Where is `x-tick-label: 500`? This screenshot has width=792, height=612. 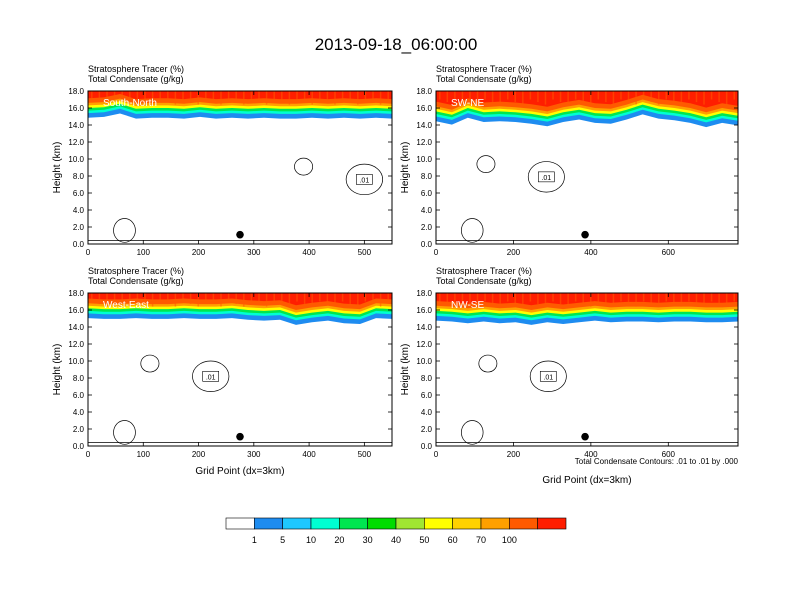 x-tick-label: 500 is located at coordinates (365, 454).